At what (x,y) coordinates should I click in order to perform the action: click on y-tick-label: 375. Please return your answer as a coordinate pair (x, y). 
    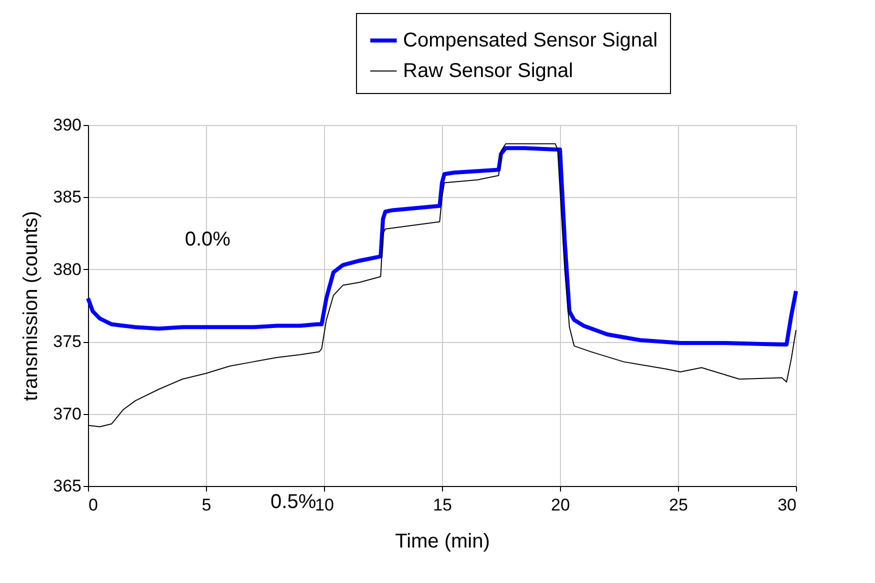
    Looking at the image, I should click on (67, 342).